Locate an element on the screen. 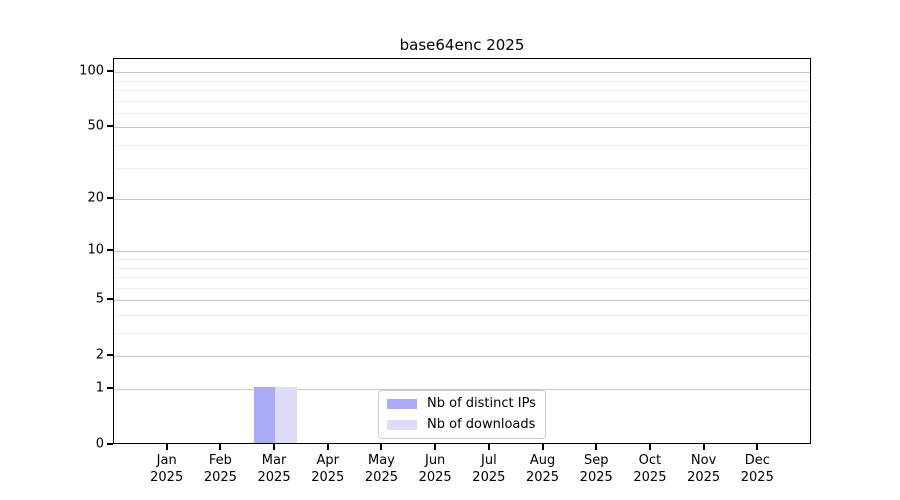 This screenshot has height=500, width=900. y-axis-tick-label: 2 is located at coordinates (99, 355).